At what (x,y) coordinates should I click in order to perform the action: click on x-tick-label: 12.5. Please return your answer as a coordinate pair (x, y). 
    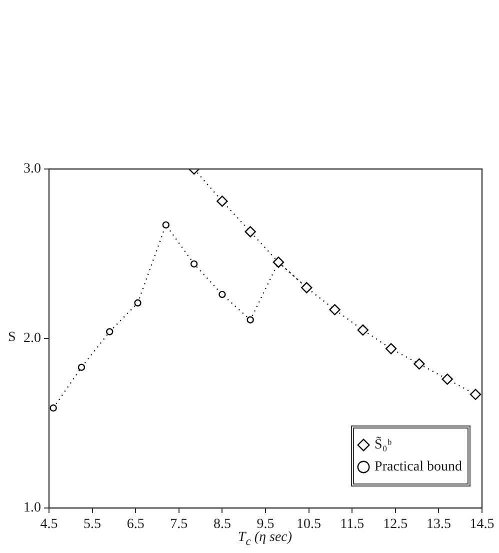
    Looking at the image, I should click on (395, 524).